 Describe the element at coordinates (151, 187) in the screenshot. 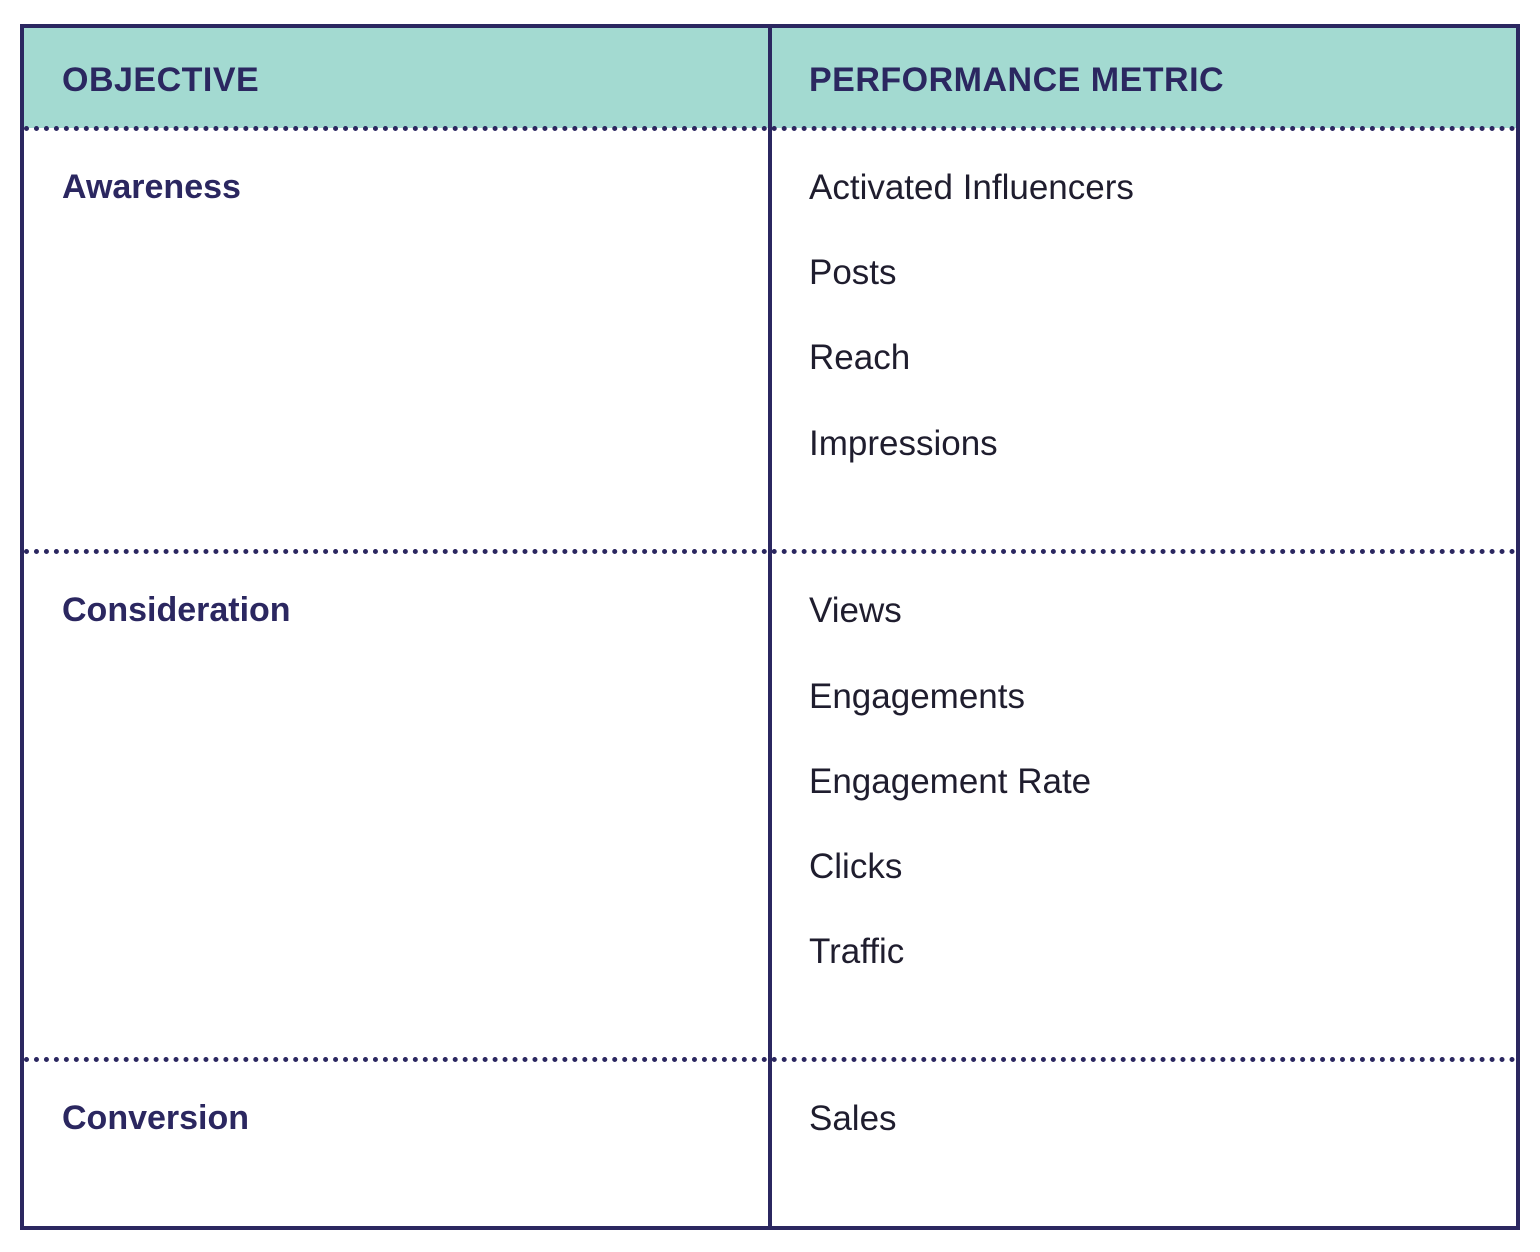

I see `objective-awareness: Awareness` at that location.